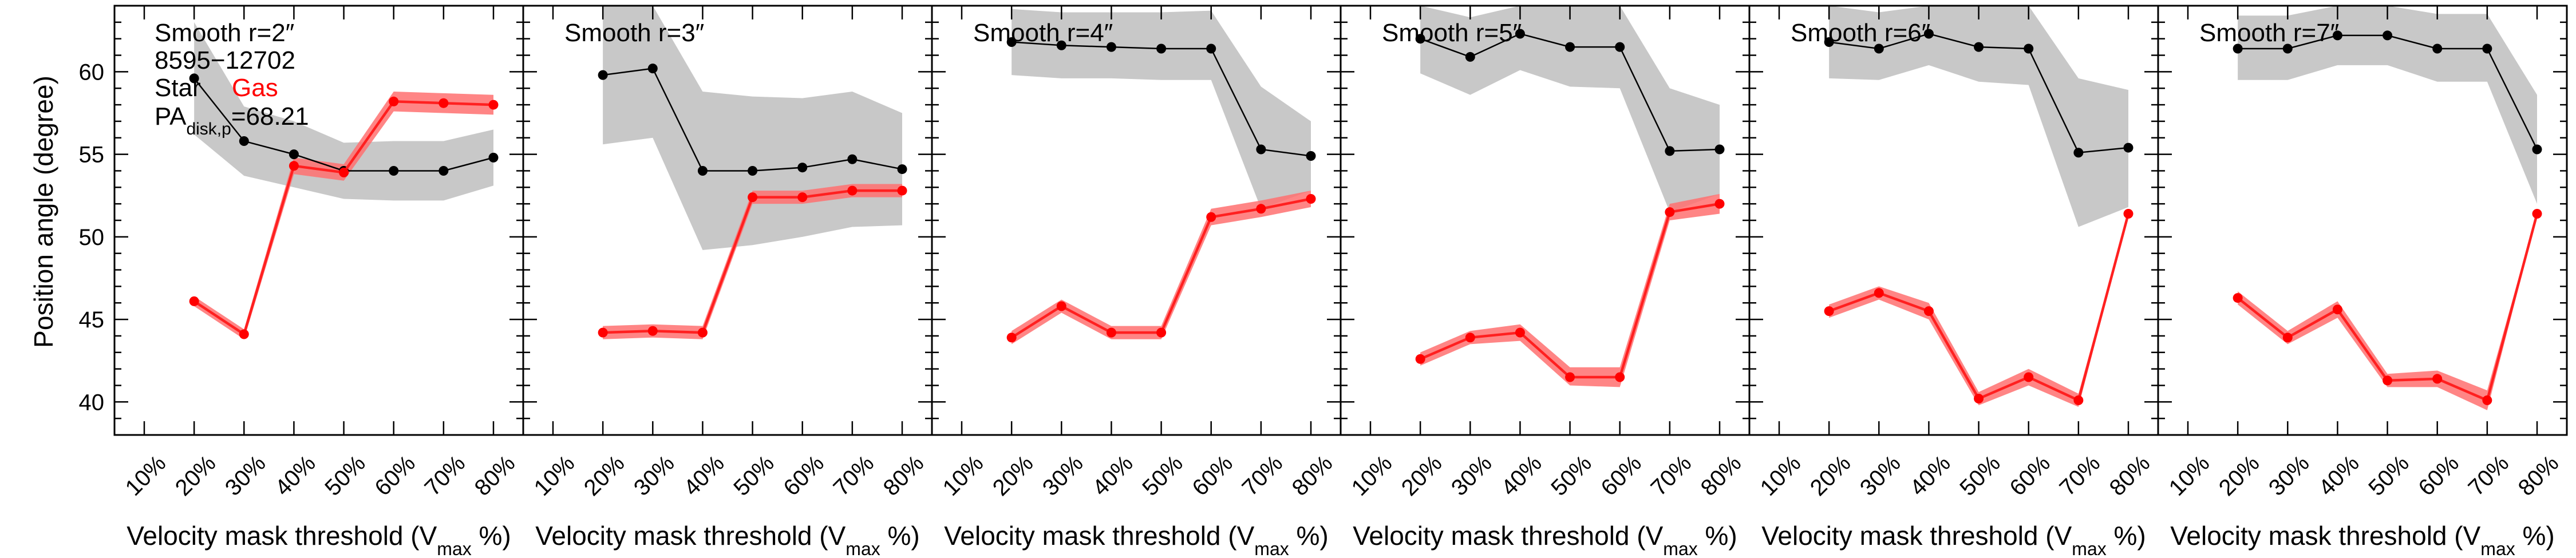  Describe the element at coordinates (92, 155) in the screenshot. I see `y-tick-label: 55` at that location.